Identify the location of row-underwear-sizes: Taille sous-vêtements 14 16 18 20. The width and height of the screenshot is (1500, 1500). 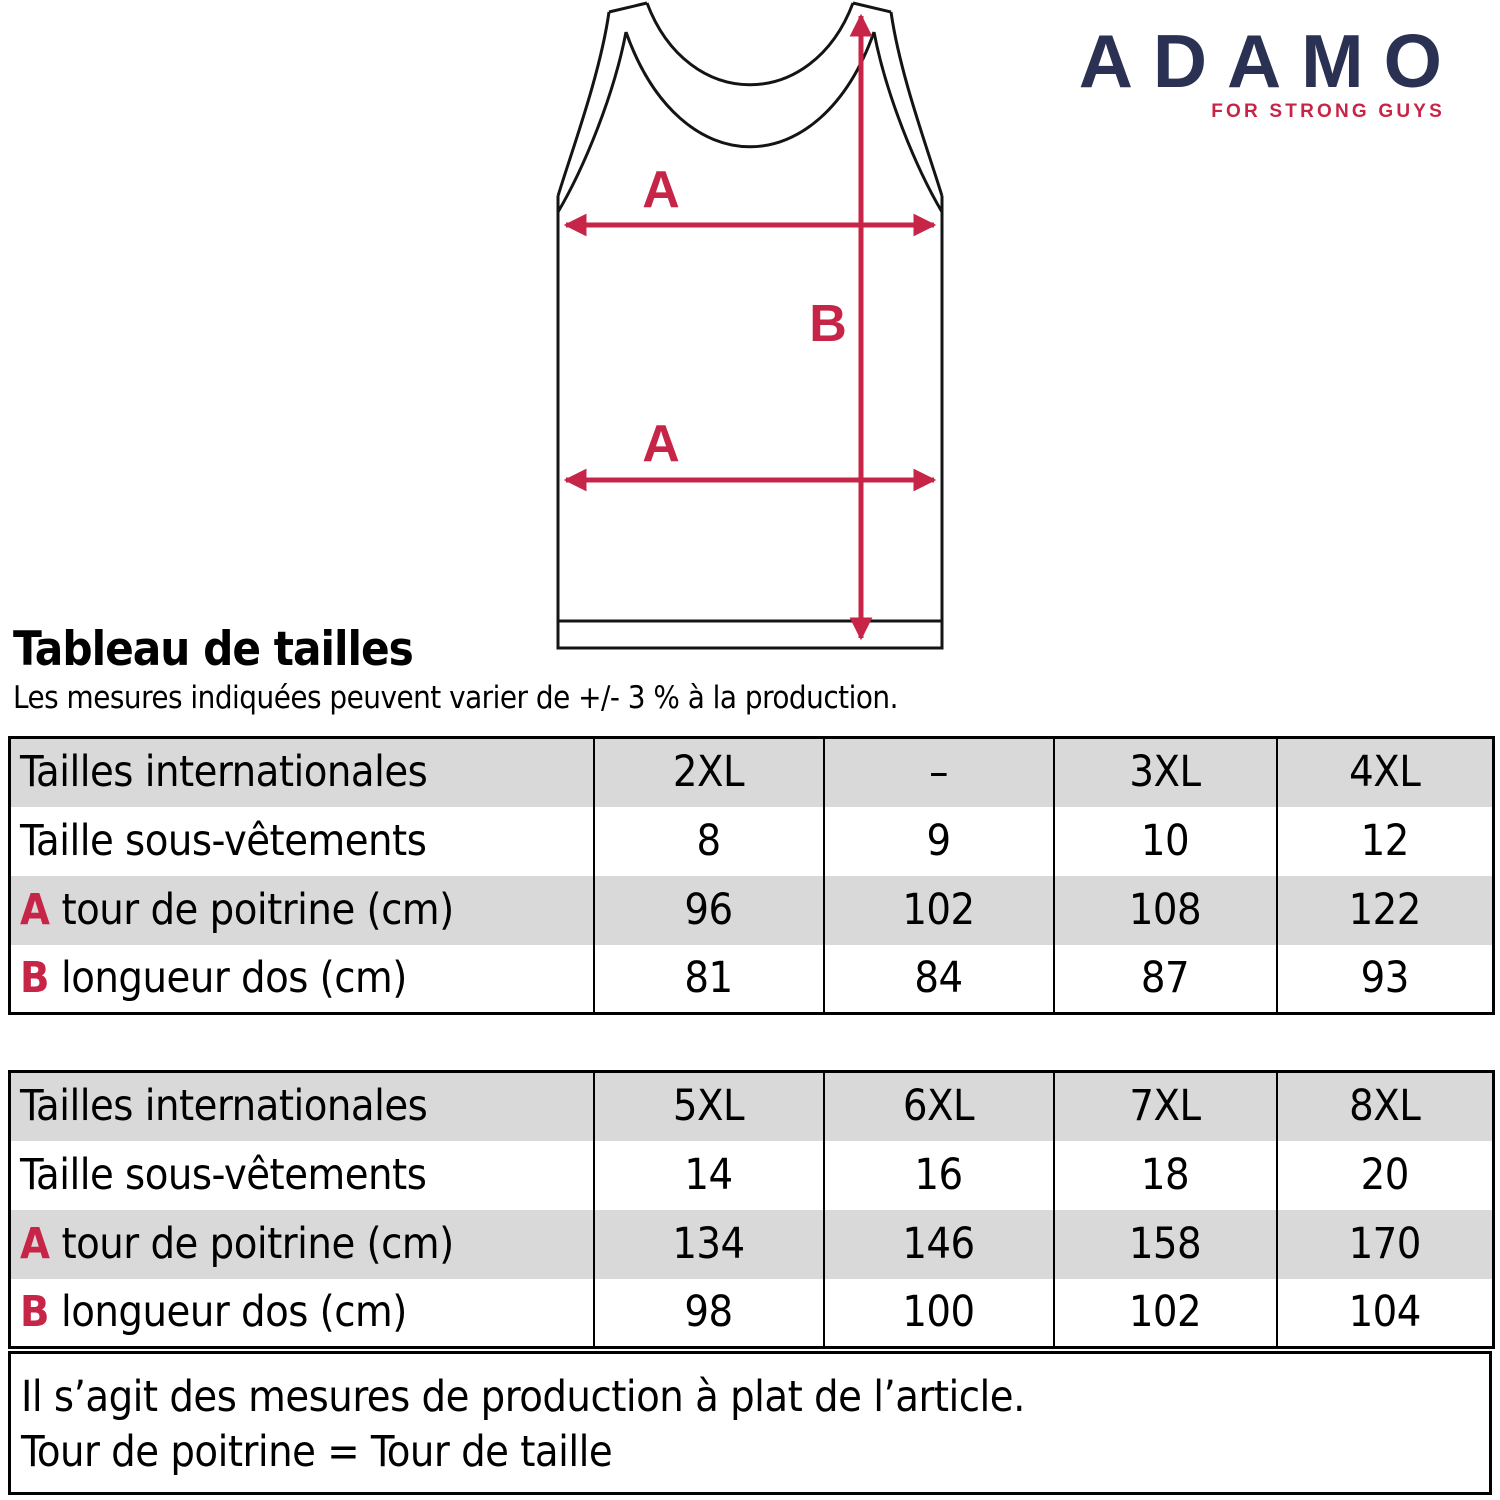
(751, 1175).